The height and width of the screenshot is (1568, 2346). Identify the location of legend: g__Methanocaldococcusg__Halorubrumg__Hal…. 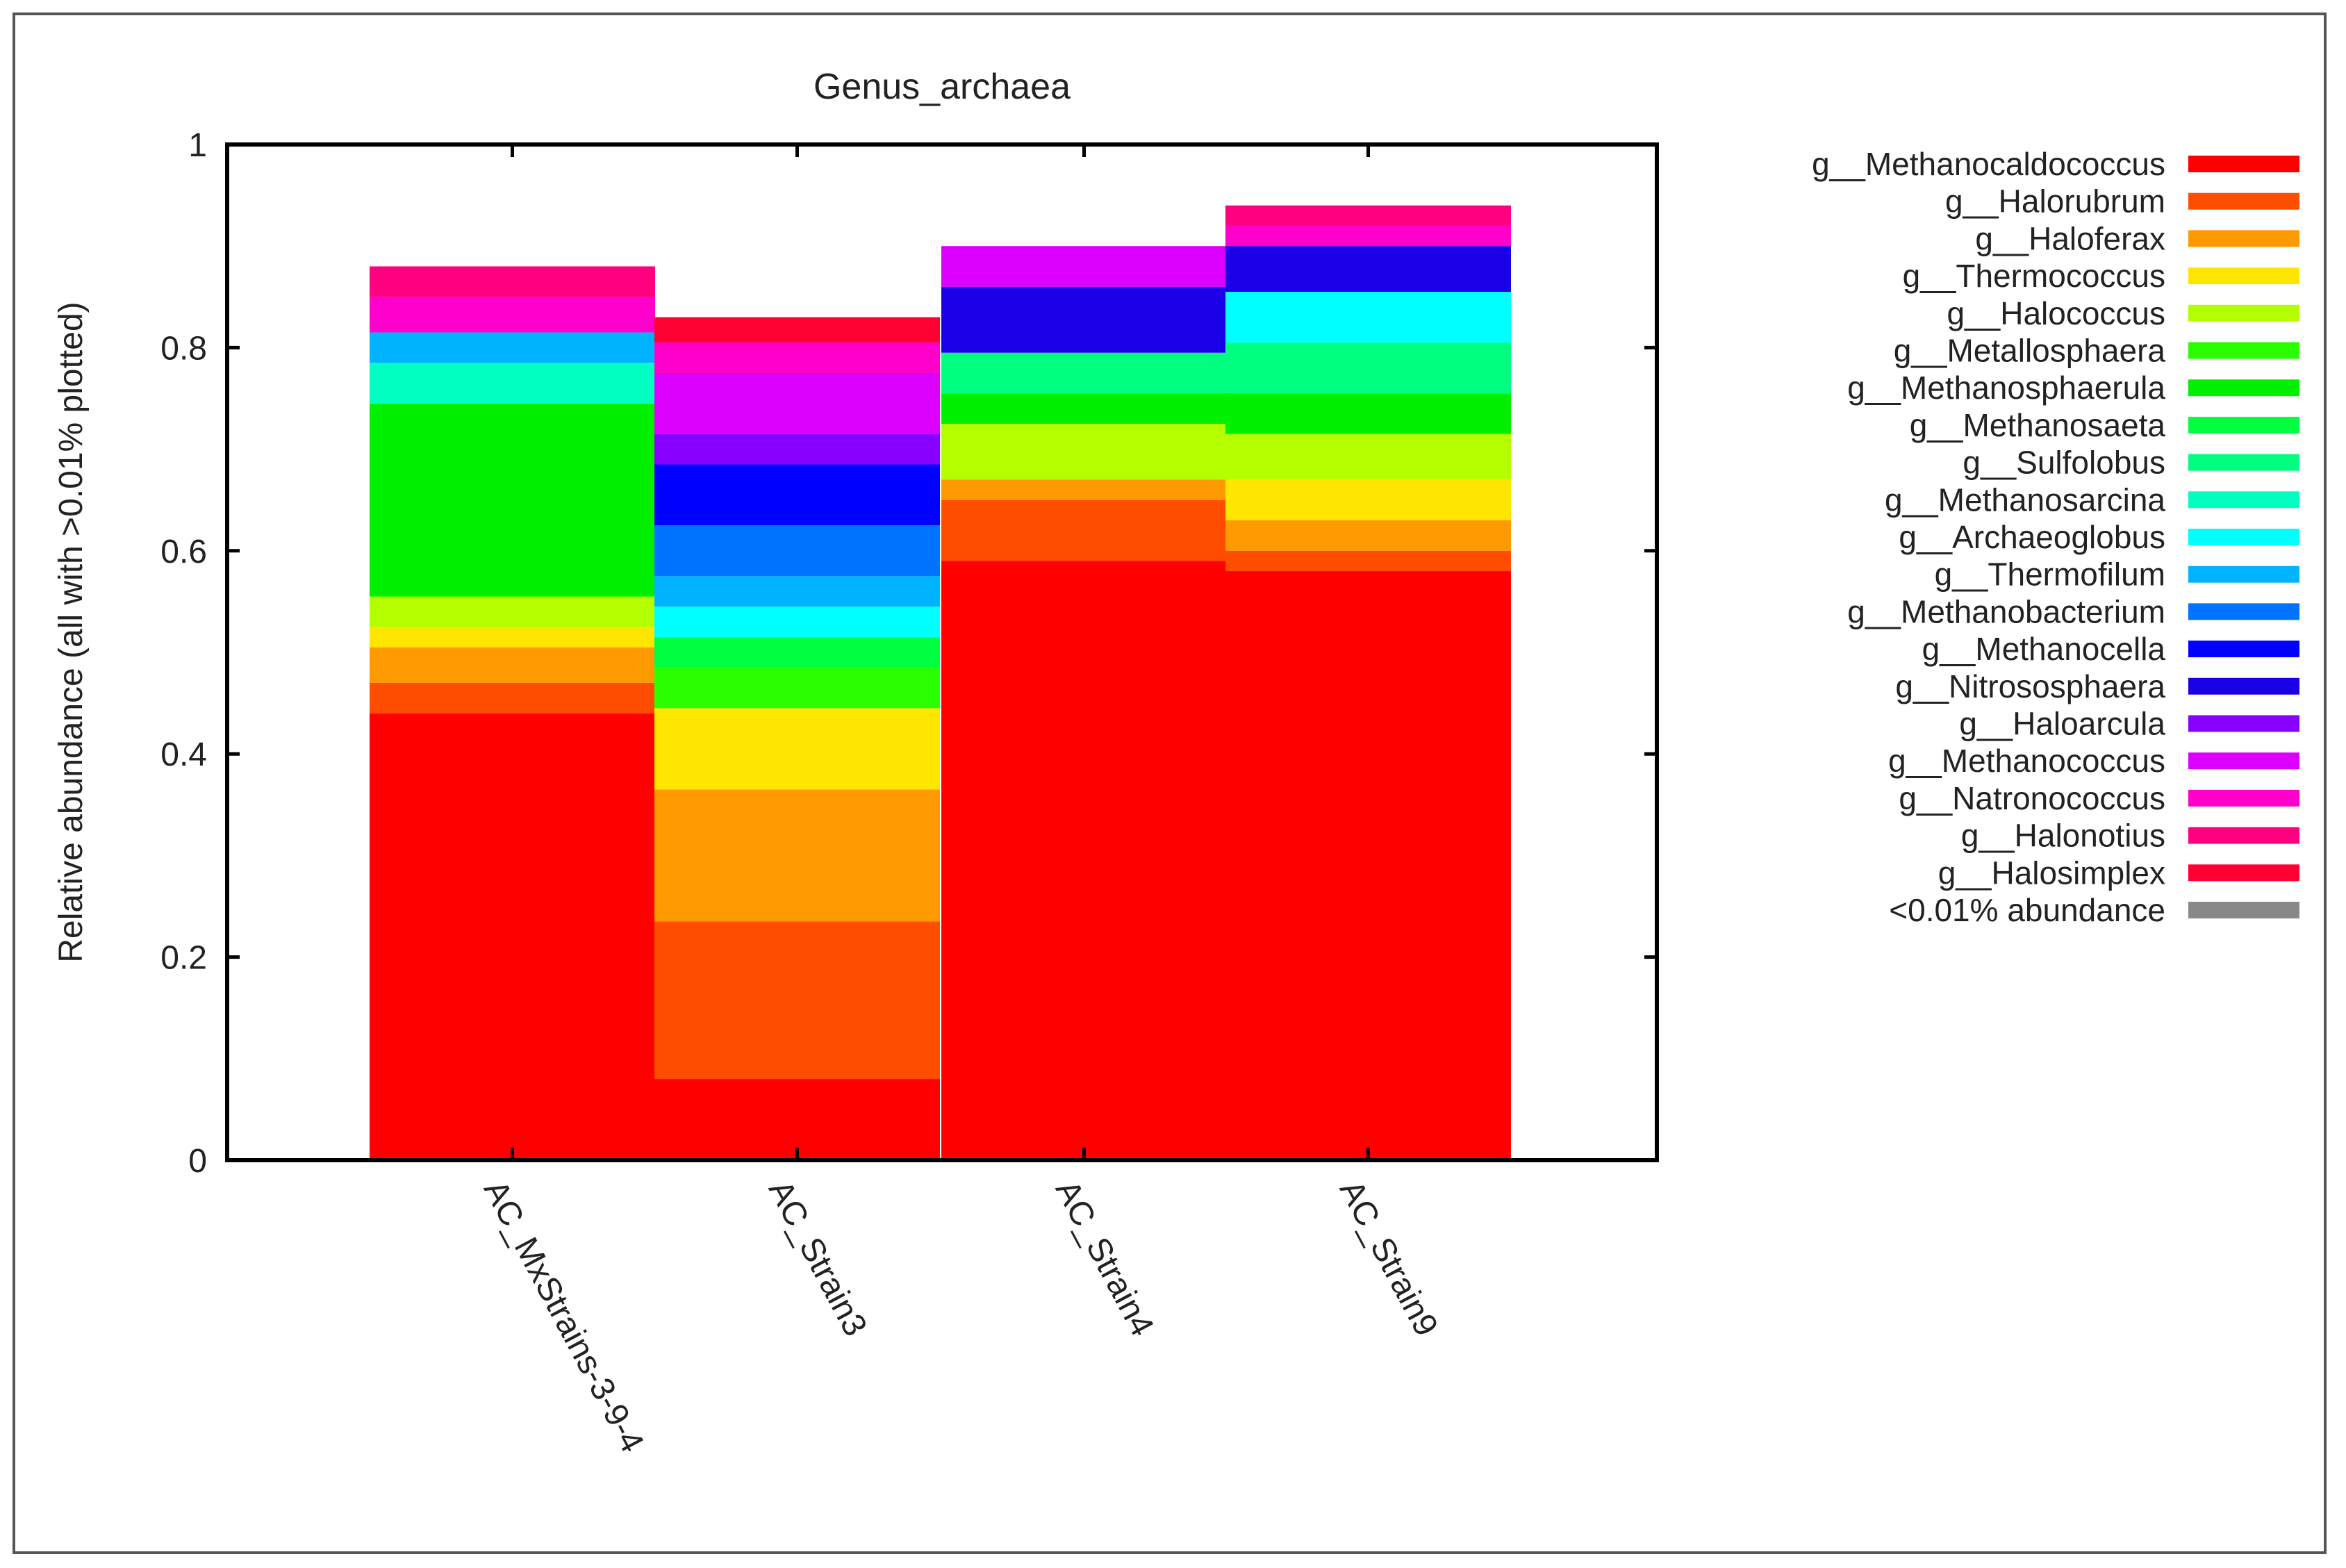
(2055, 537).